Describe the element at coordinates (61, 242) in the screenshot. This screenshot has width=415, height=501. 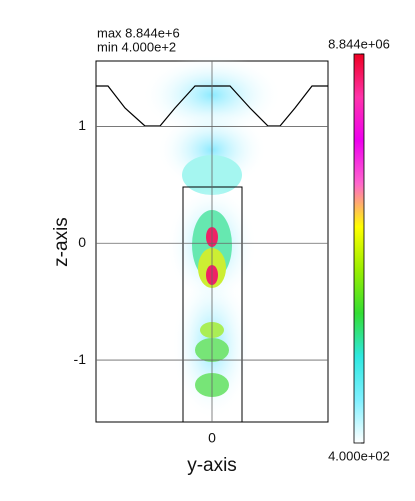
I see `y-axis-label: z-axis` at that location.